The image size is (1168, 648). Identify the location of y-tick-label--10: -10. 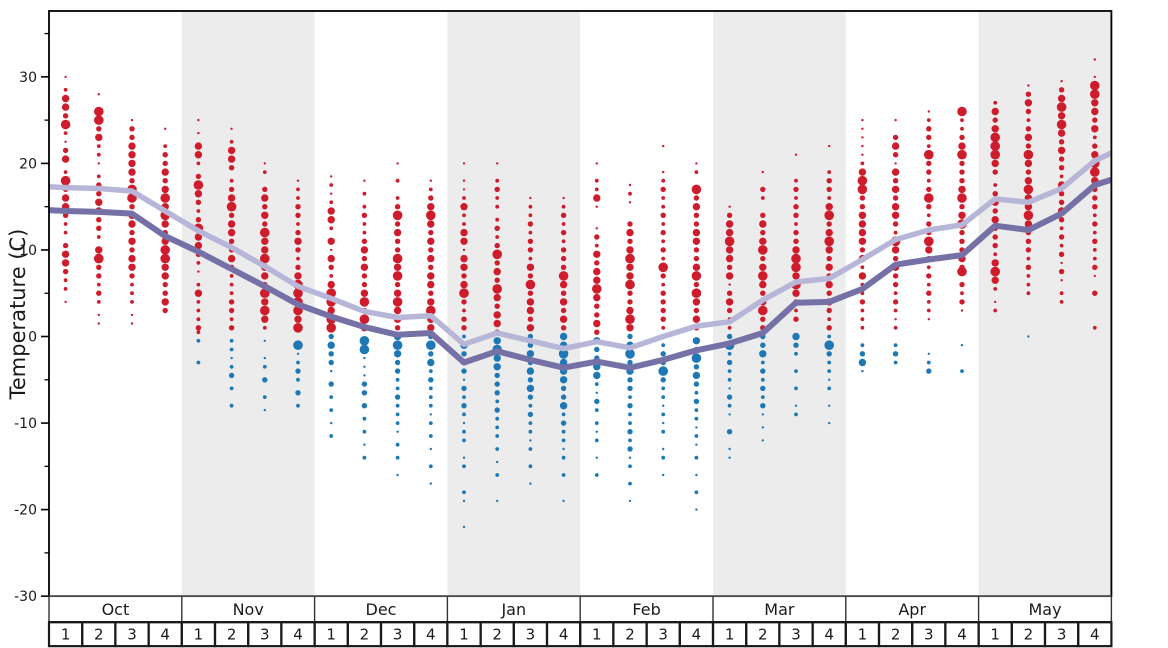
(25, 424).